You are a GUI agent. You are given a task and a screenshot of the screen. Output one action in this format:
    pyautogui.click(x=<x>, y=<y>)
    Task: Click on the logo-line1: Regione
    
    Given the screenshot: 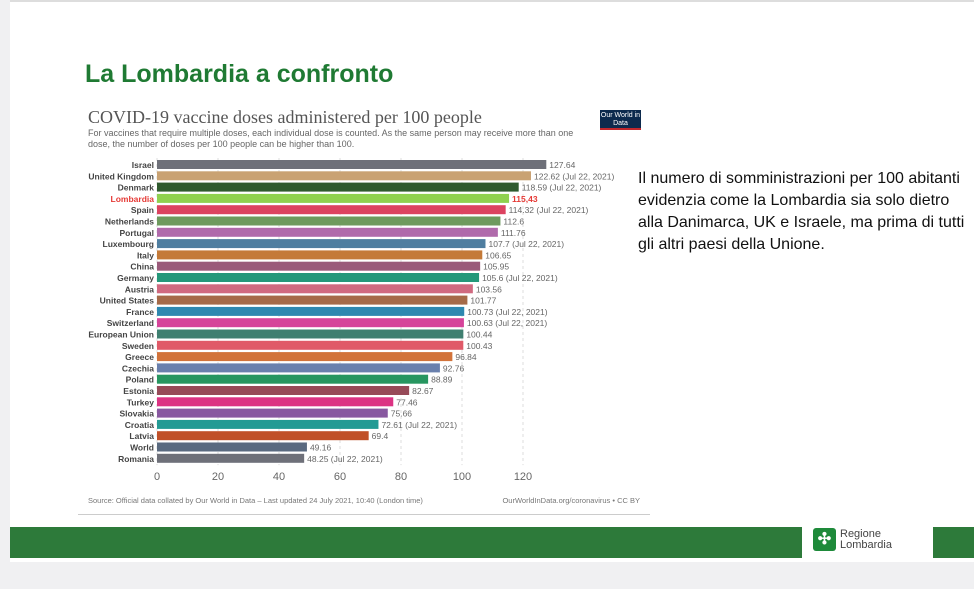 What is the action you would take?
    pyautogui.click(x=860, y=533)
    